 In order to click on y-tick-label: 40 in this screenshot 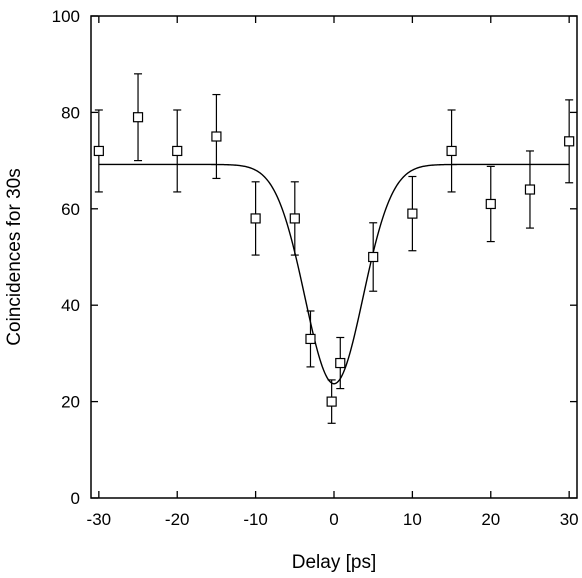, I will do `click(70, 305)`.